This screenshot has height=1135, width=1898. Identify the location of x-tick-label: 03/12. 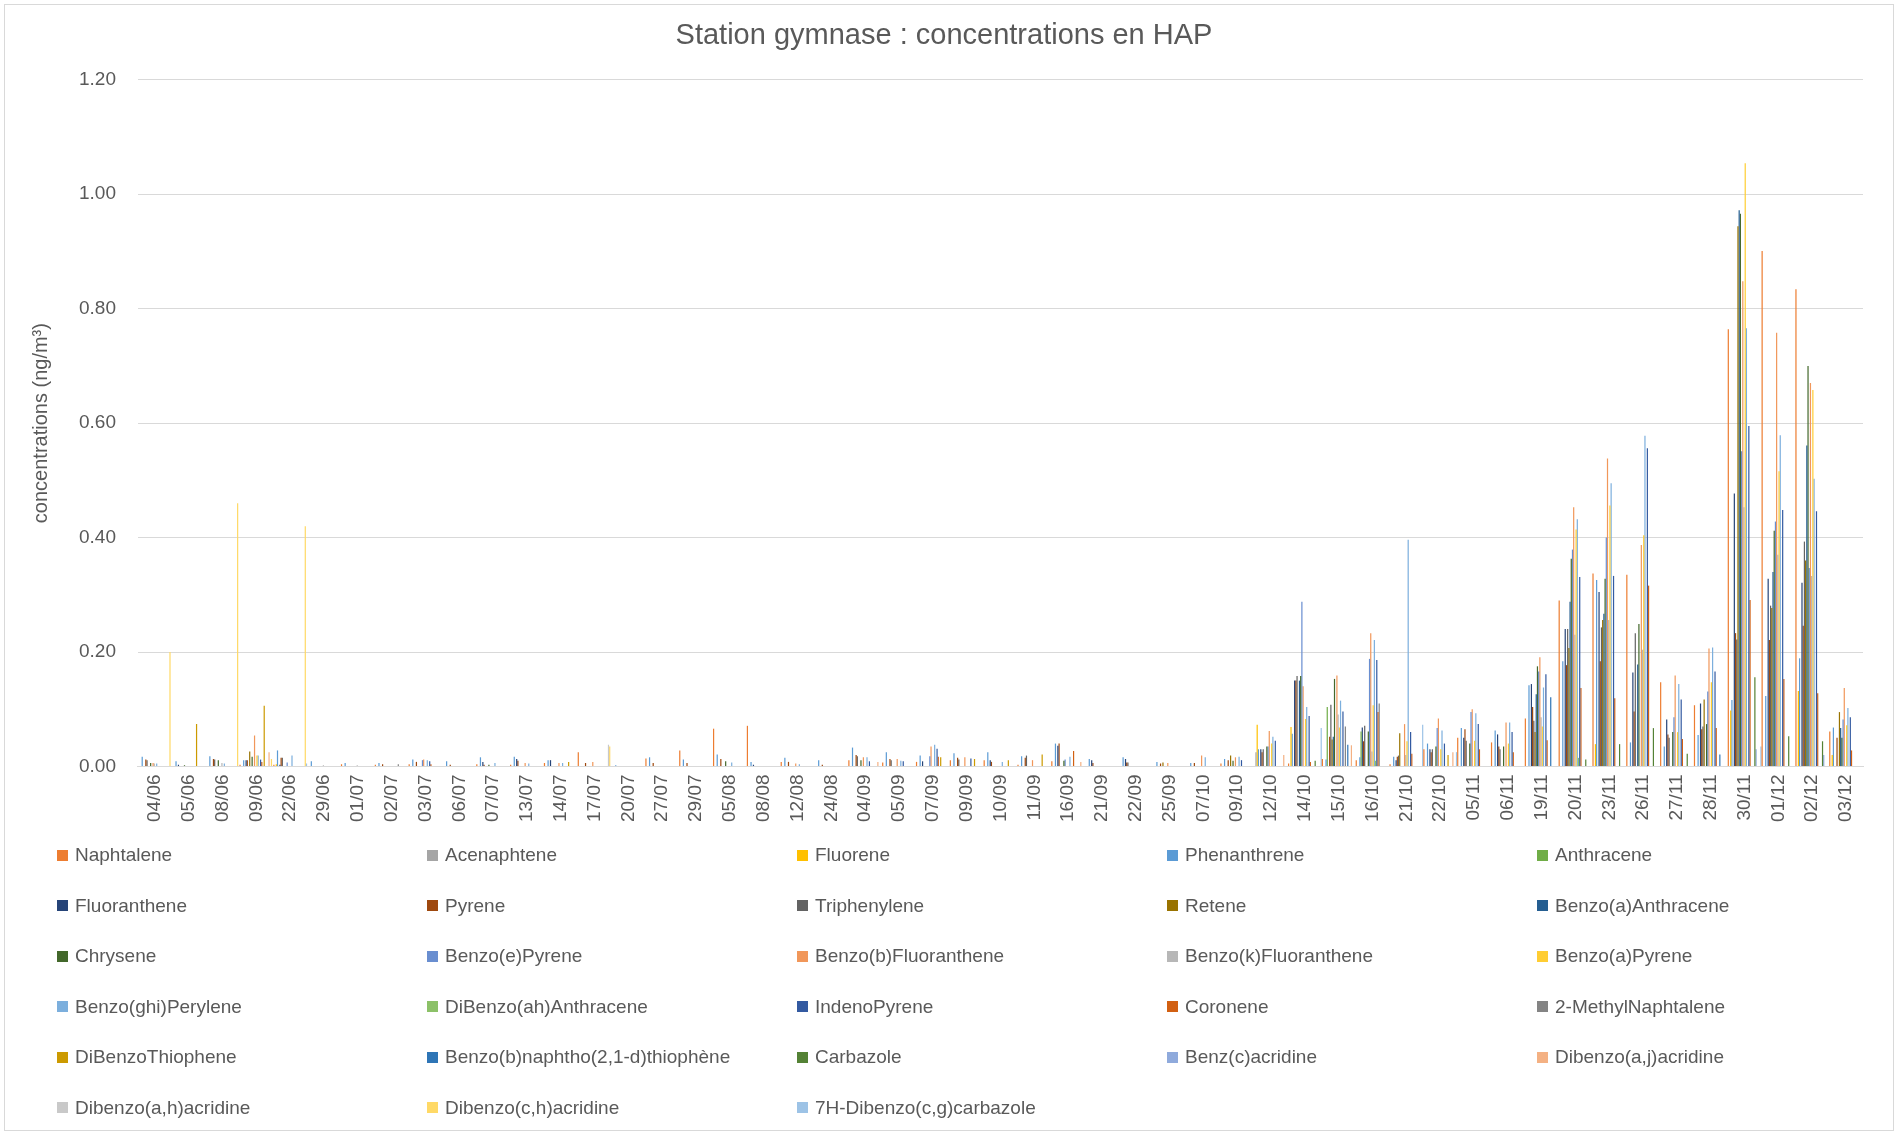
(1845, 798).